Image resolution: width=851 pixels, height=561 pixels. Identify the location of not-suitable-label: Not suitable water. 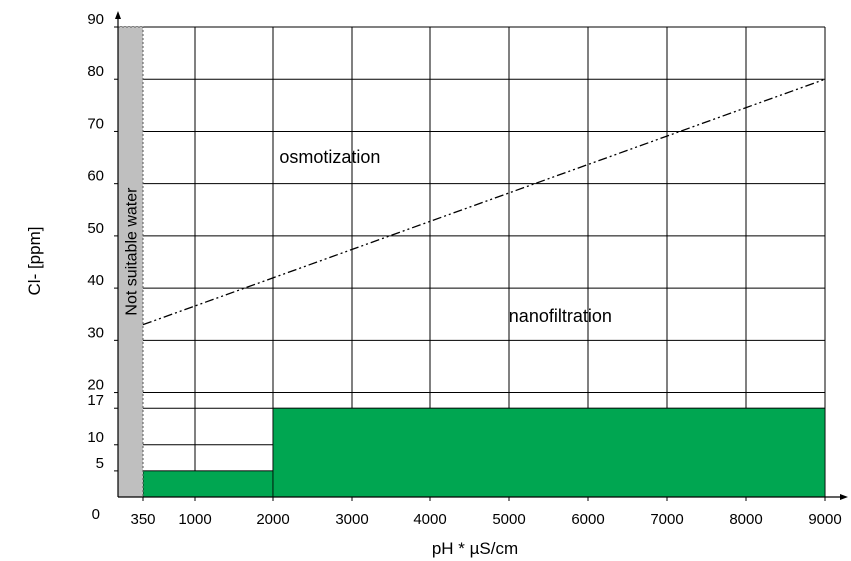
(132, 251).